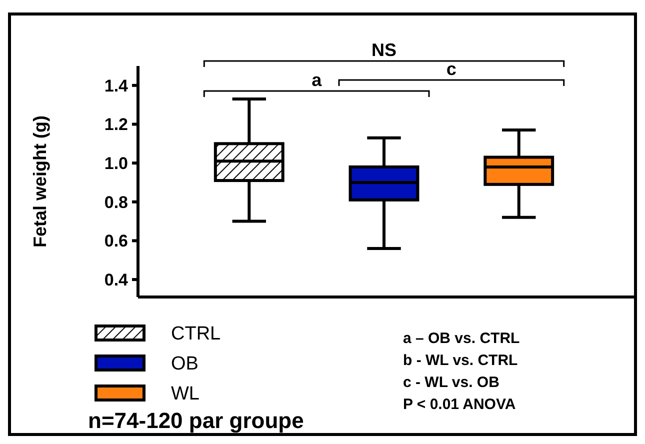  Describe the element at coordinates (451, 69) in the screenshot. I see `annotation: c` at that location.